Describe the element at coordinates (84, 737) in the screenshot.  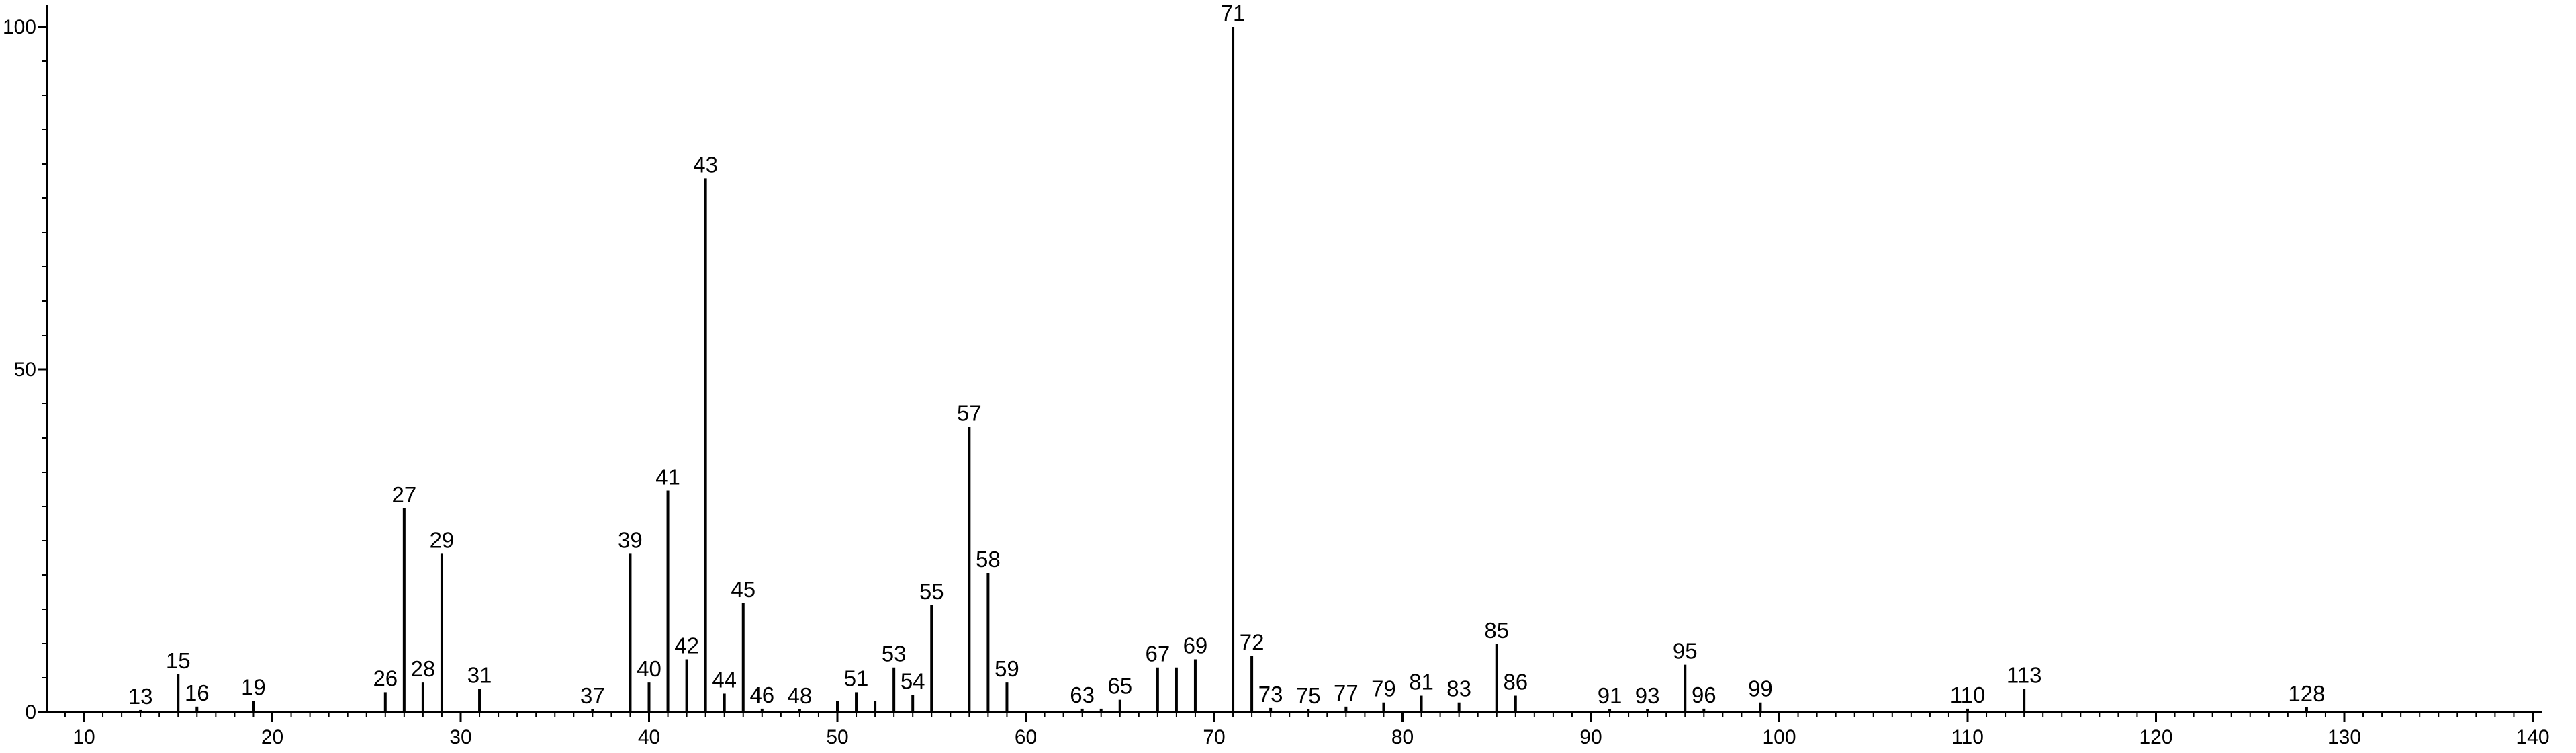
I see `x-tick-label: 10` at that location.